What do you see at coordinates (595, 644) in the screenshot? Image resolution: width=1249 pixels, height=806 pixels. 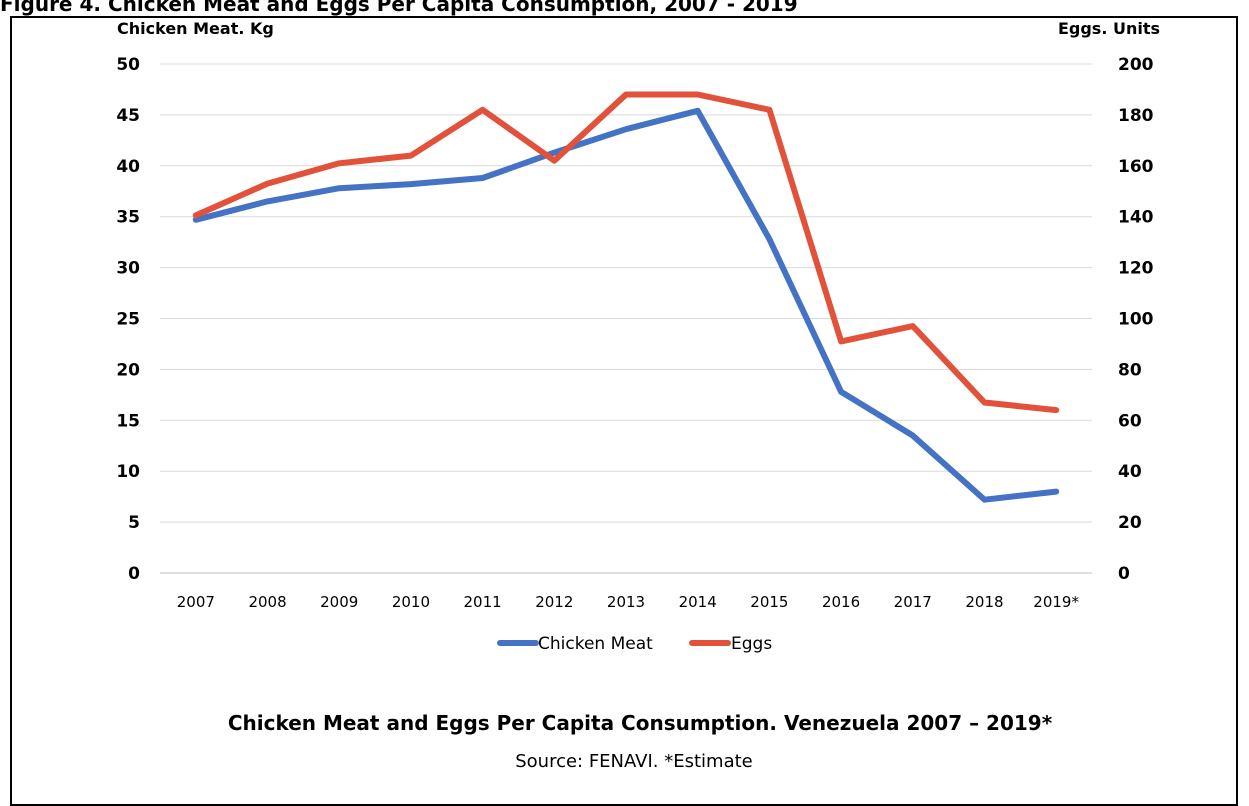 I see `legend-label-chicken-meat: Chicken Meat` at bounding box center [595, 644].